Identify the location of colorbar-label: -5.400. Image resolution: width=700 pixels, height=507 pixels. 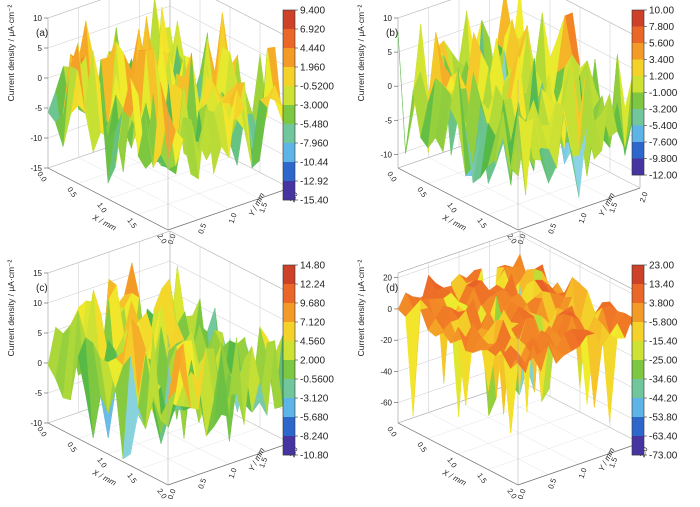
(663, 126).